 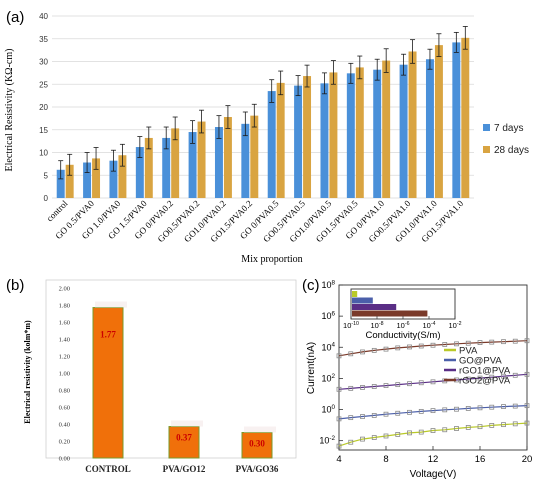 What do you see at coordinates (43, 84) in the screenshot?
I see `y-tick-label: 25` at bounding box center [43, 84].